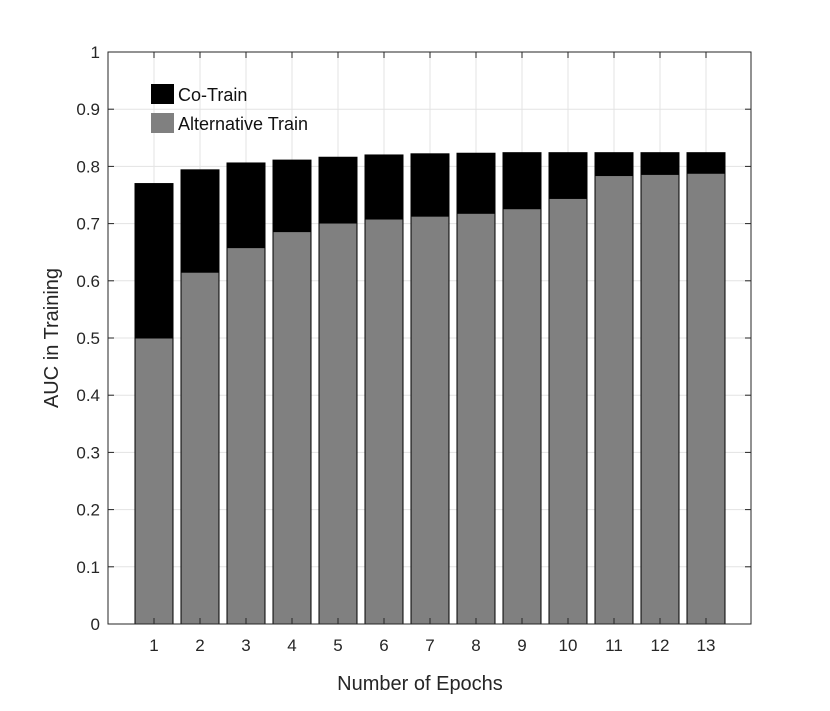  What do you see at coordinates (521, 645) in the screenshot?
I see `x-tick-label: 9` at bounding box center [521, 645].